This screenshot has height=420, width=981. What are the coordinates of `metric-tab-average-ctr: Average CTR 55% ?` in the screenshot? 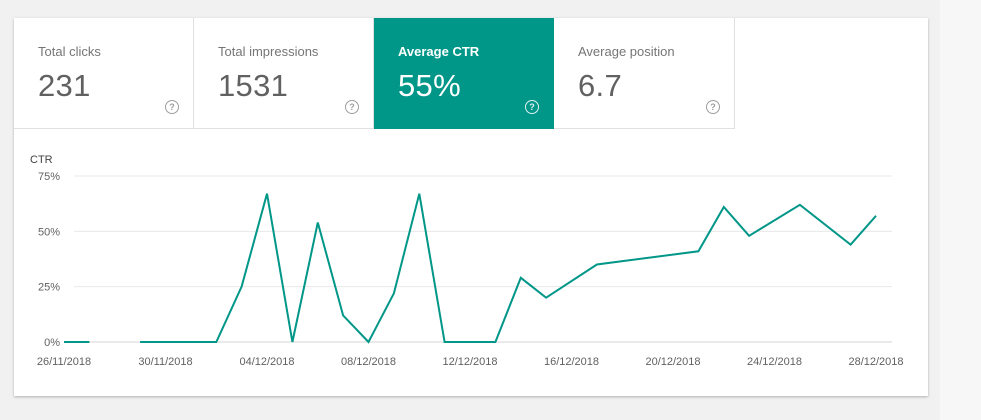 It's located at (464, 73).